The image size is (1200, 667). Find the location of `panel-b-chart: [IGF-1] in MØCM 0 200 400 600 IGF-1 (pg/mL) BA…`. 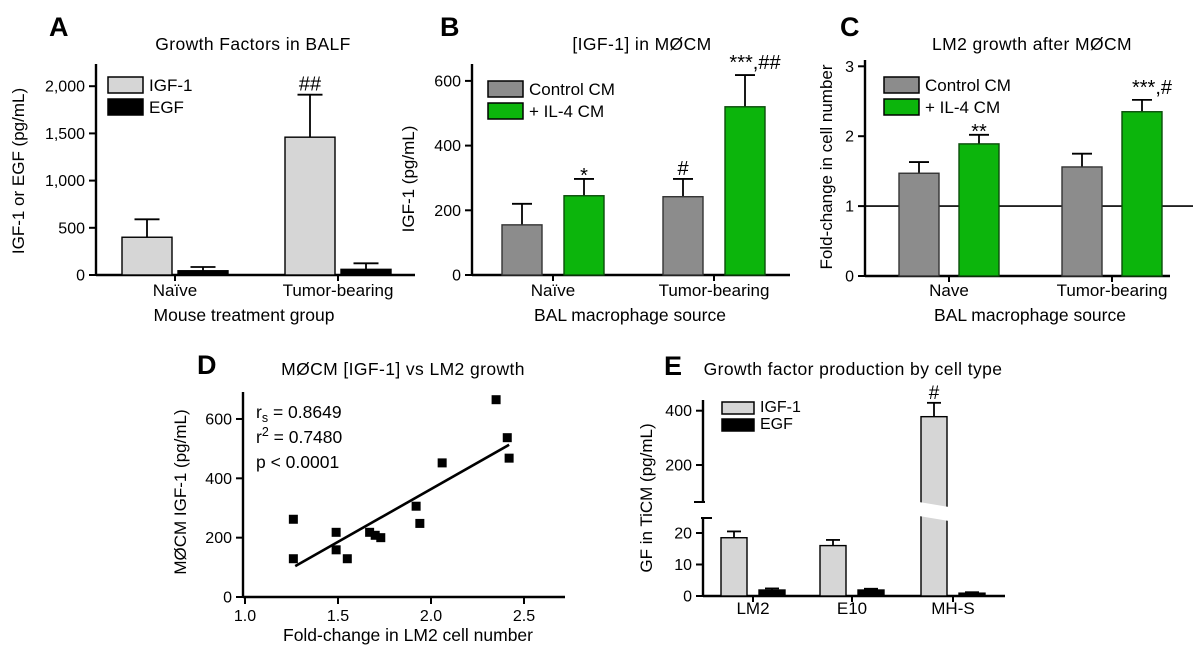

panel-b-chart: [IGF-1] in MØCM 0 200 400 600 IGF-1 (pg/mL) BA… is located at coordinates (594, 179).